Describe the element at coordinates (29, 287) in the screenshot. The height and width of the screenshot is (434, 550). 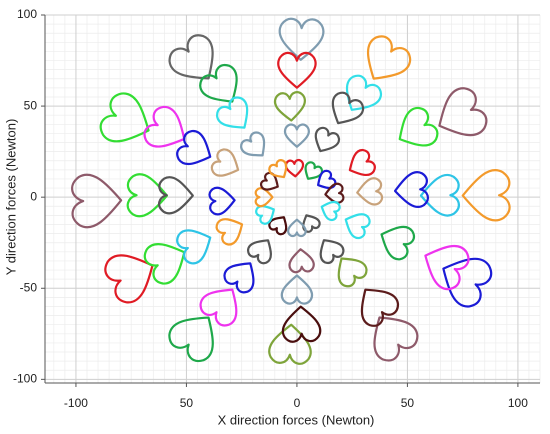
I see `y-tick-label: -50` at that location.